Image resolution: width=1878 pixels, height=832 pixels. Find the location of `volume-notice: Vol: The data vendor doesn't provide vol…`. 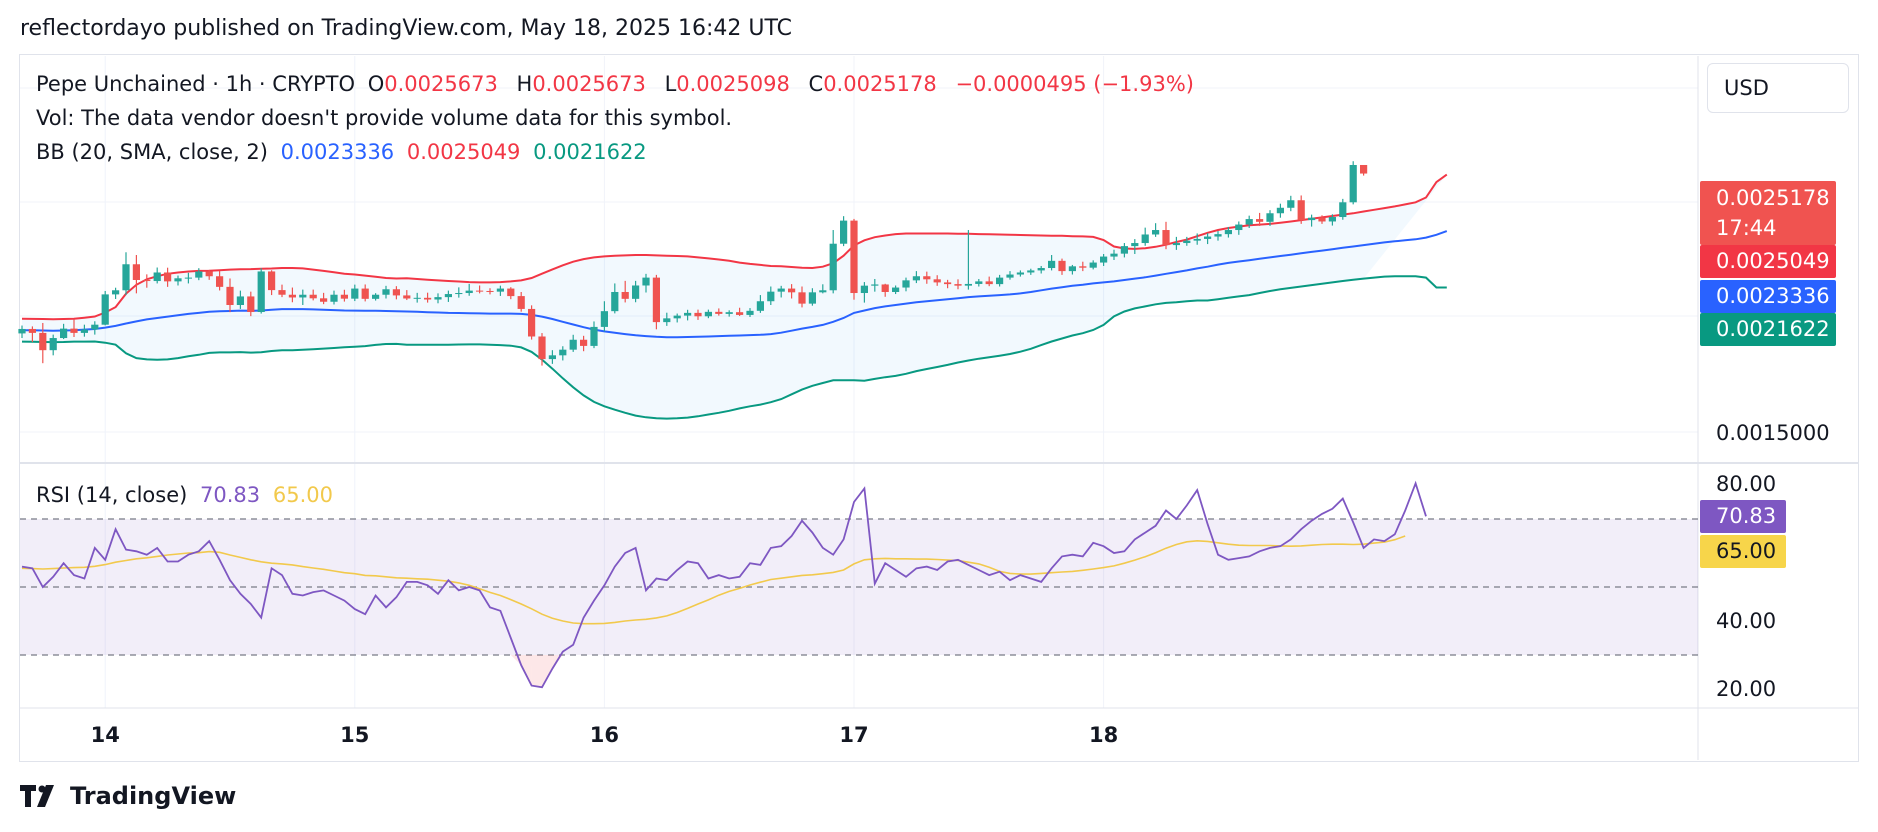

volume-notice: Vol: The data vendor doesn't provide vol… is located at coordinates (384, 118).